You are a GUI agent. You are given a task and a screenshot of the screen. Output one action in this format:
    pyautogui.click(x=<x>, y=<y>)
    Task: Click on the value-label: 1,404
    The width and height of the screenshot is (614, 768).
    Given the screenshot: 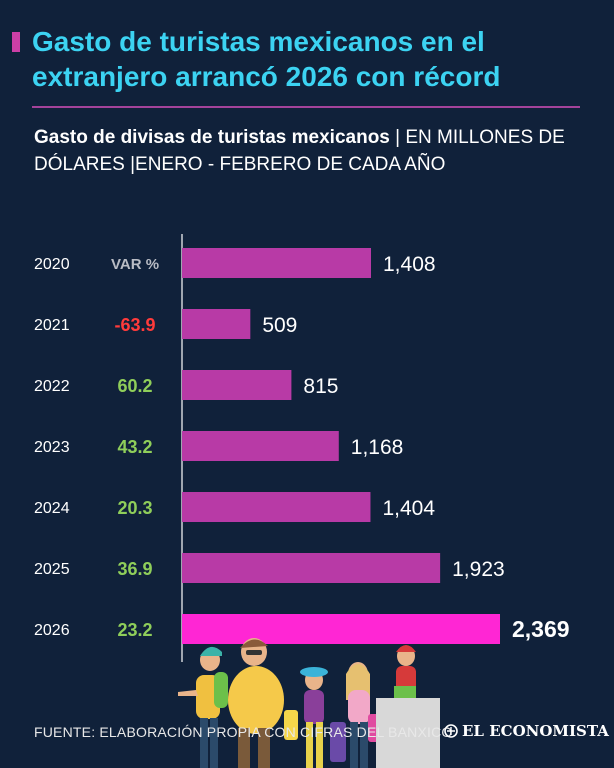 What is the action you would take?
    pyautogui.click(x=408, y=508)
    